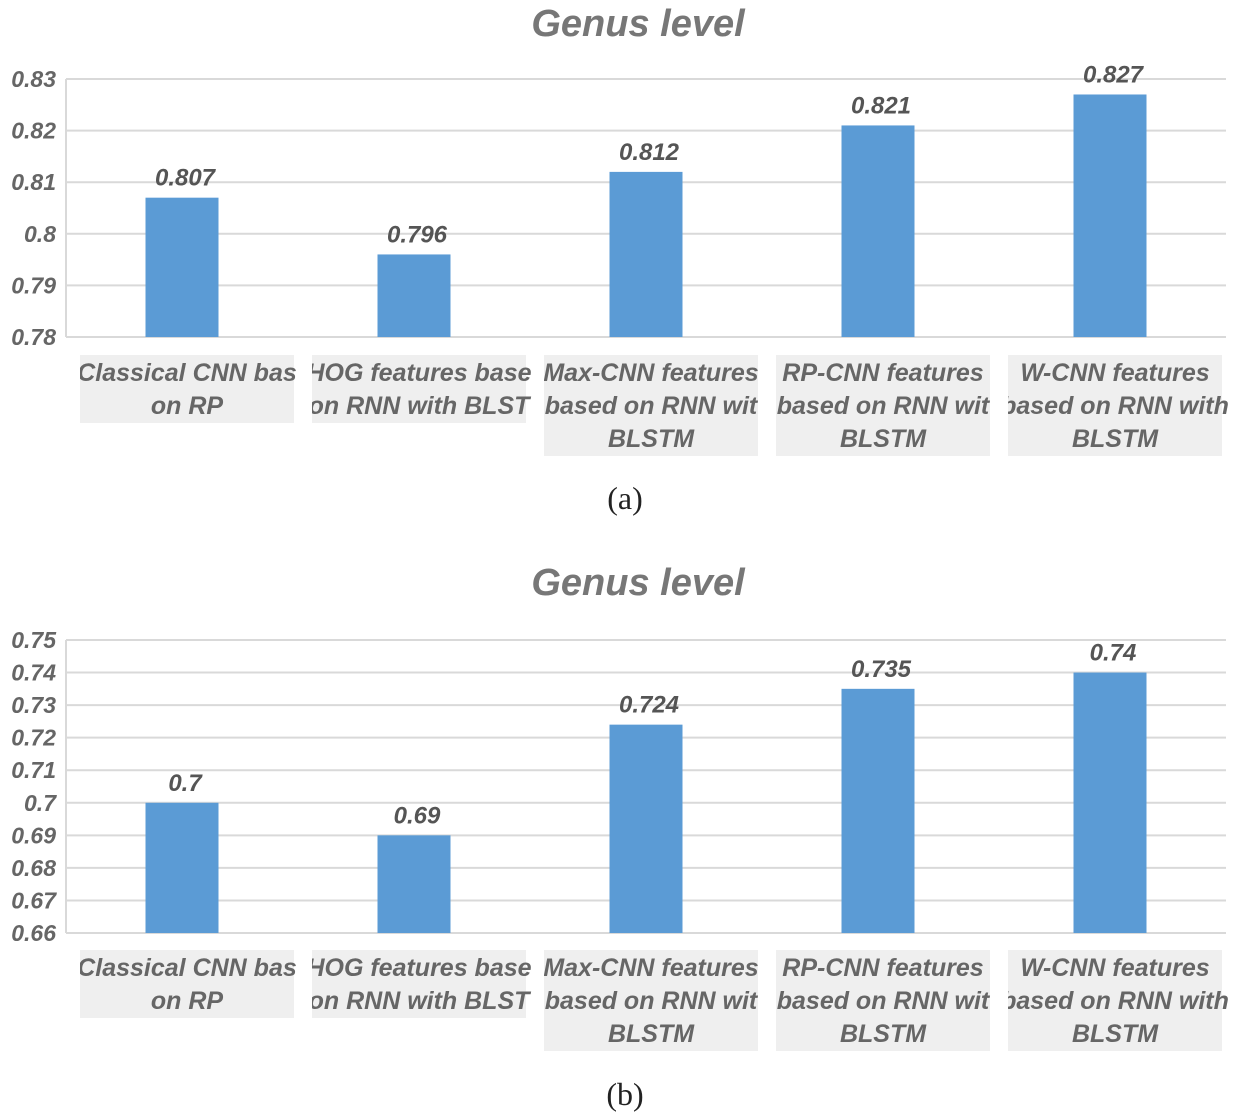  I want to click on data-label: 0.74, so click(1113, 653).